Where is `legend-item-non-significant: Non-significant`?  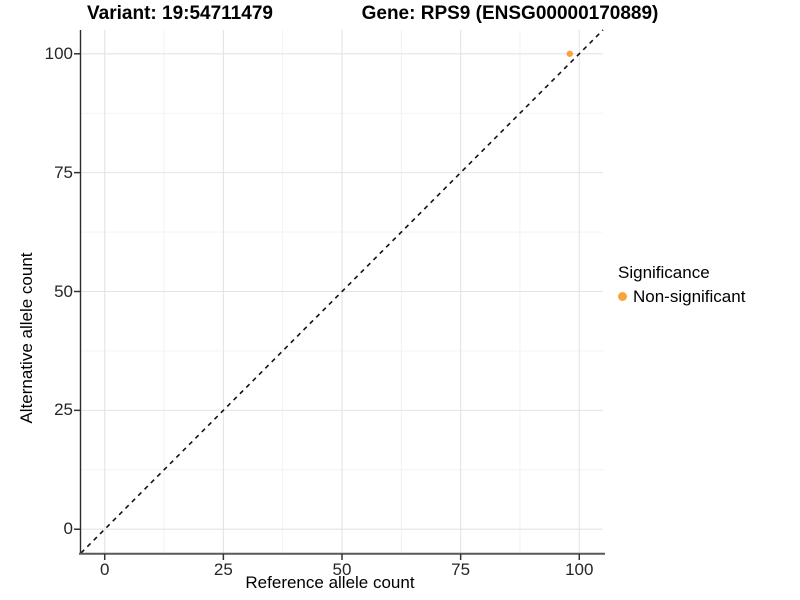
legend-item-non-significant: Non-significant is located at coordinates (681, 296).